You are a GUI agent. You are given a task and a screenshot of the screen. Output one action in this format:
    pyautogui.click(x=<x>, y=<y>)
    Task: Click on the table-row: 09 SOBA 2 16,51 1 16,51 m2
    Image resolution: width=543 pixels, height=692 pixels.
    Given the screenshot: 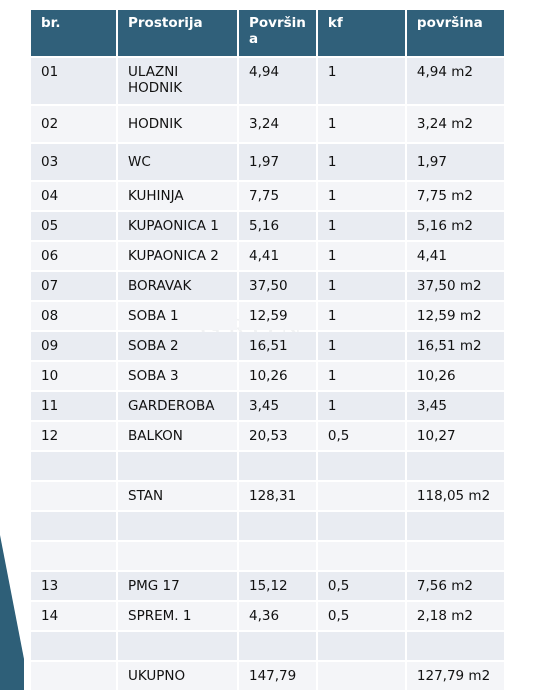 What is the action you would take?
    pyautogui.click(x=267, y=346)
    